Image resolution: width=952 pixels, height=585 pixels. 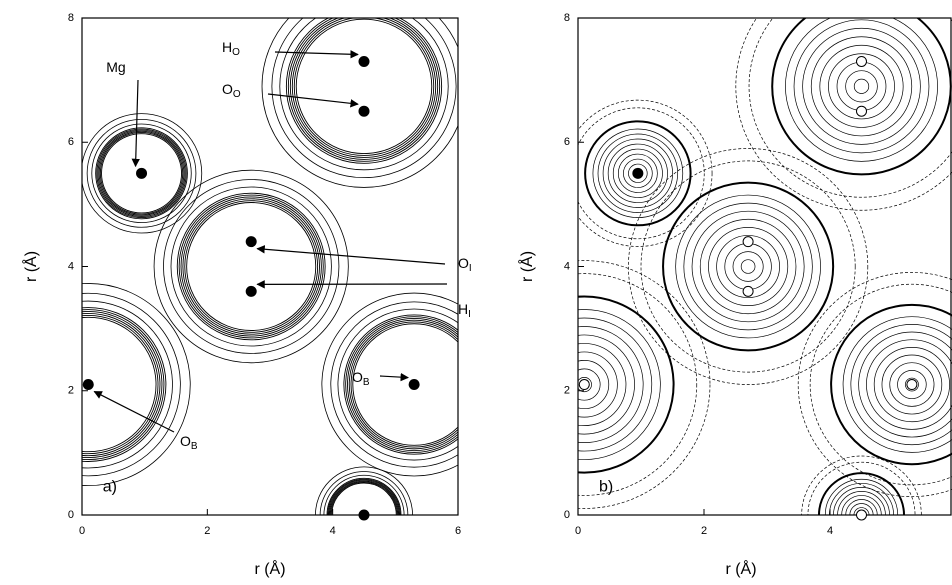 What do you see at coordinates (526, 266) in the screenshot?
I see `y-axis-label: r (Å)` at bounding box center [526, 266].